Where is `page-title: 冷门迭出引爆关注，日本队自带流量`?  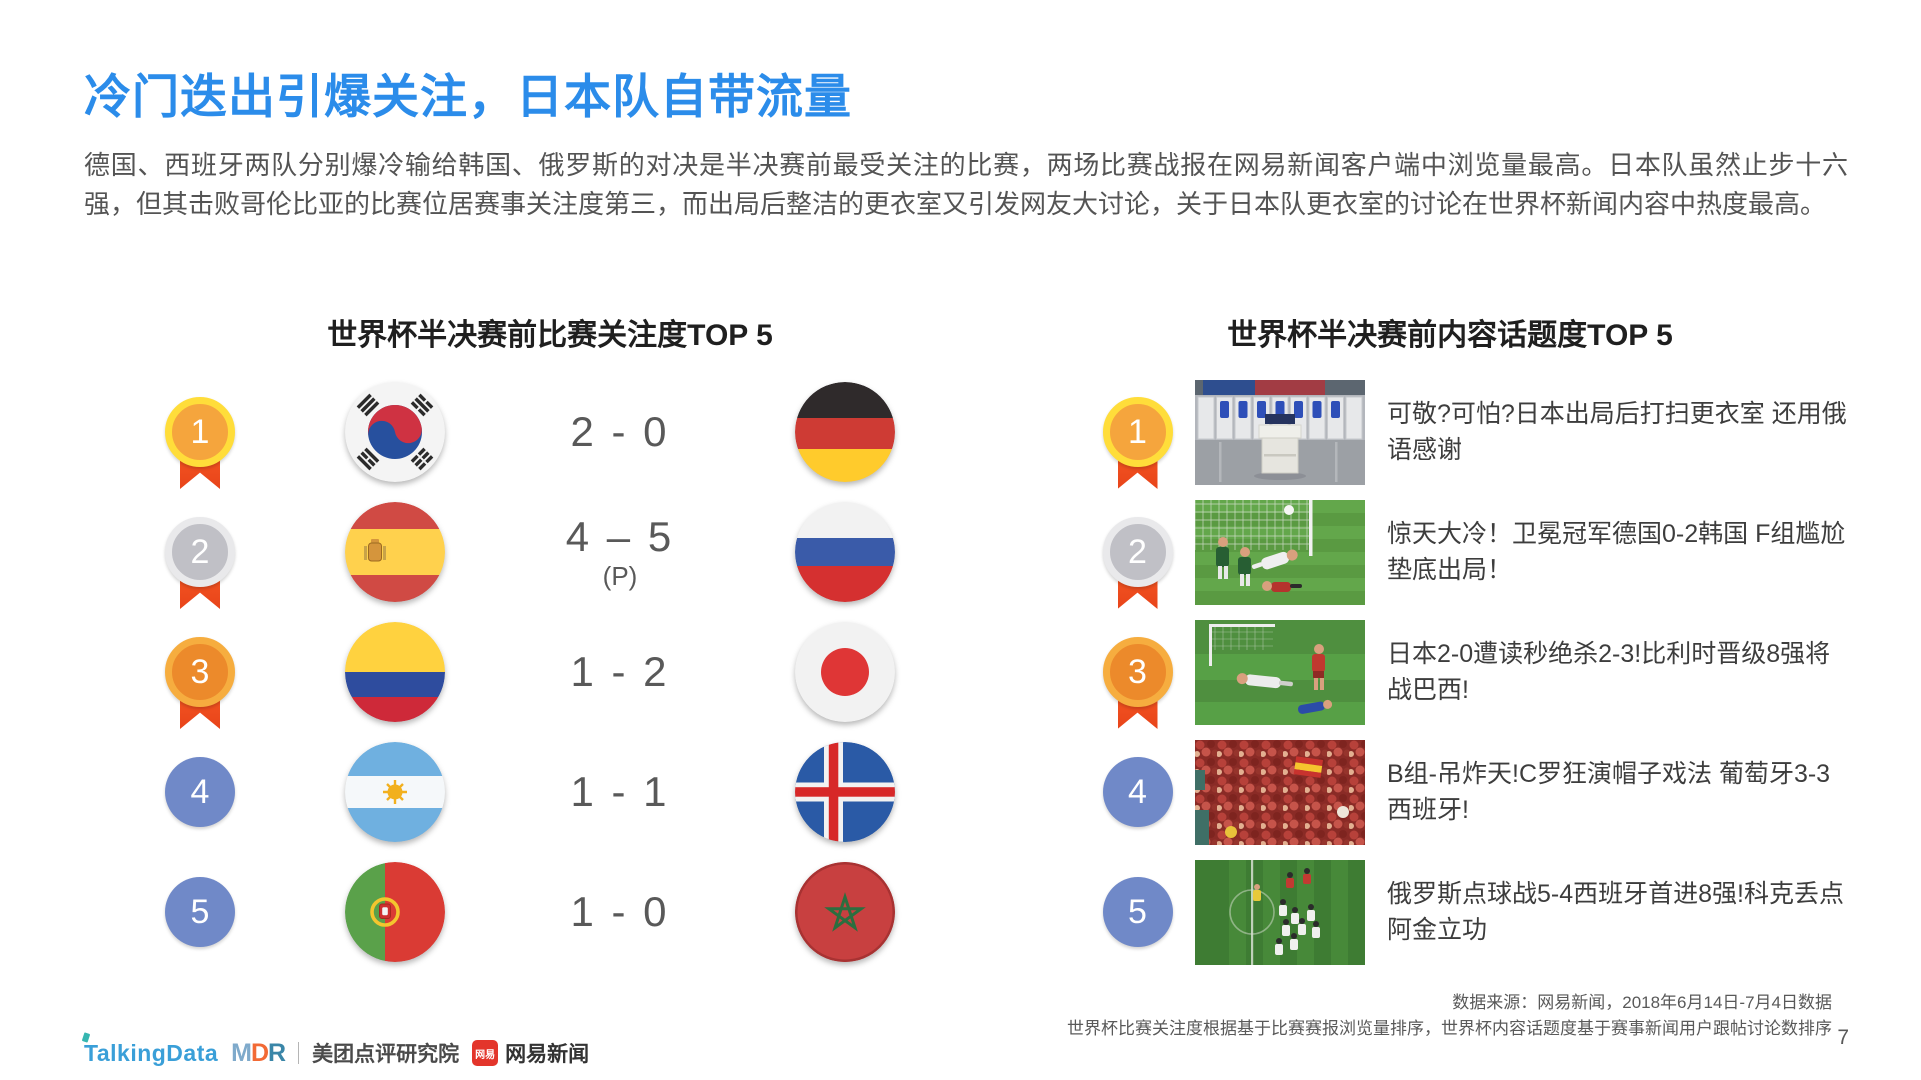 page-title: 冷门迭出引爆关注，日本队自带流量 is located at coordinates (468, 96).